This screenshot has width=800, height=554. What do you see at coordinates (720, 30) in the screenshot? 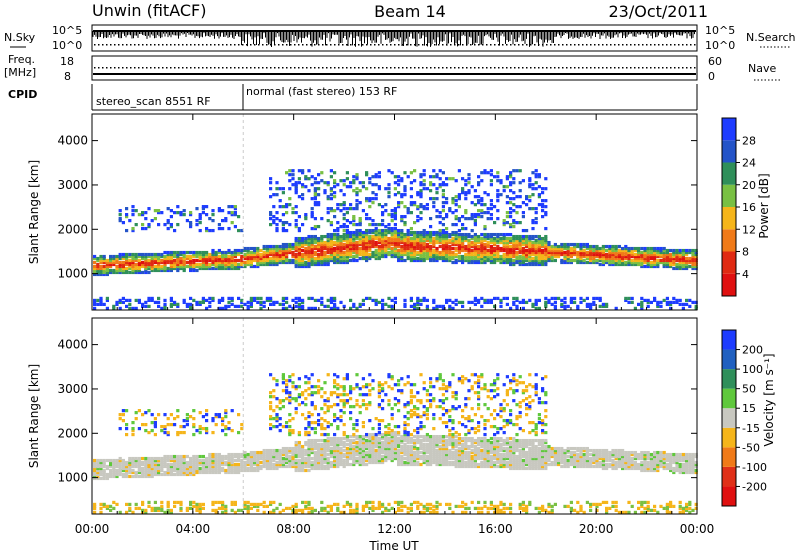
I see `noise-right-tick-top: 10^5` at bounding box center [720, 30].